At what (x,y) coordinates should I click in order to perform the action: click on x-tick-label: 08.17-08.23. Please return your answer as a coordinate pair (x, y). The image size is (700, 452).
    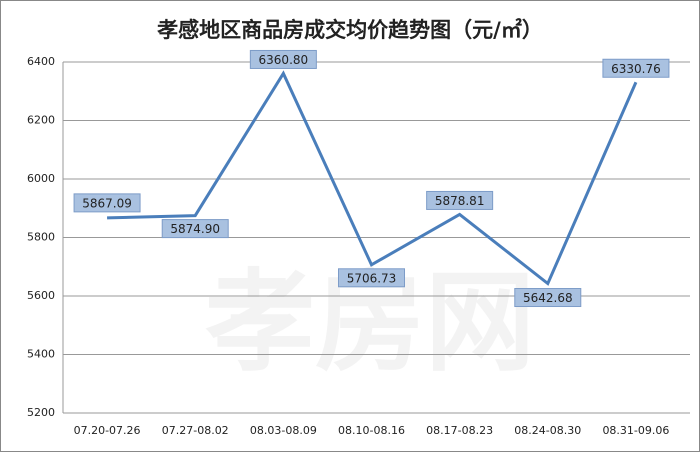
    Looking at the image, I should click on (459, 430).